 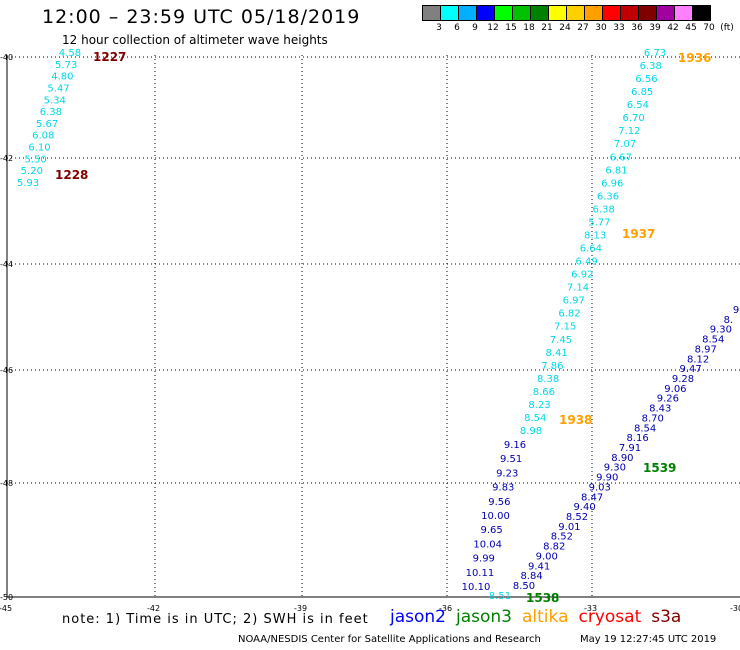 What do you see at coordinates (47, 124) in the screenshot?
I see `wave-height-value: 5.67` at bounding box center [47, 124].